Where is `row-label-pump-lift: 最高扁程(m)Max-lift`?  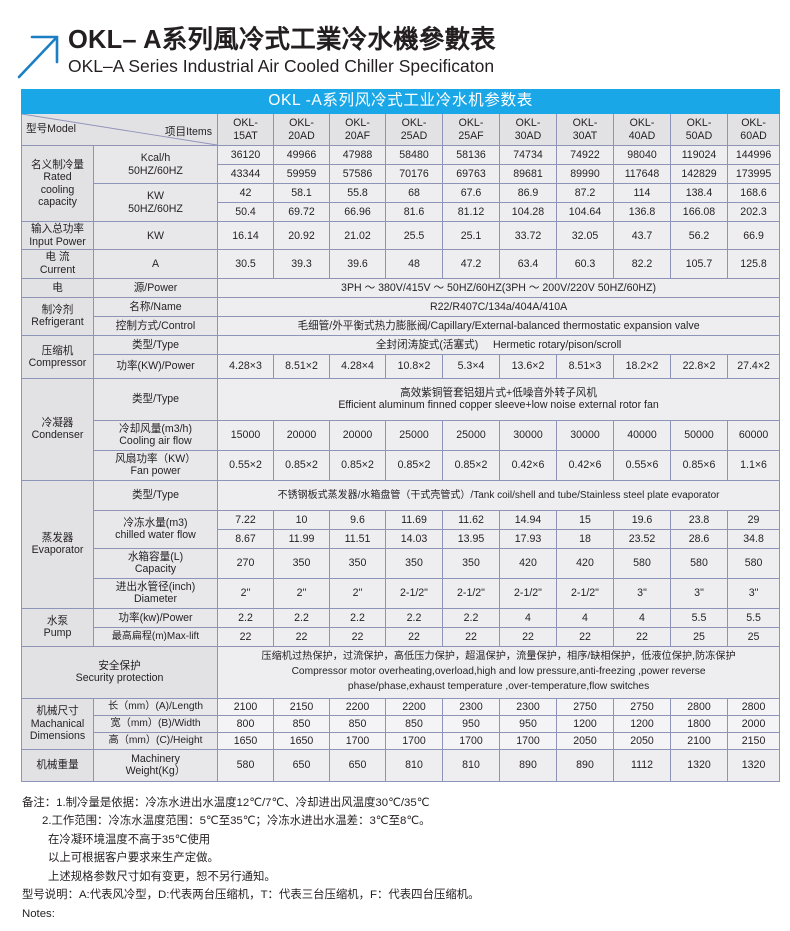 row-label-pump-lift: 最高扁程(m)Max-lift is located at coordinates (155, 636).